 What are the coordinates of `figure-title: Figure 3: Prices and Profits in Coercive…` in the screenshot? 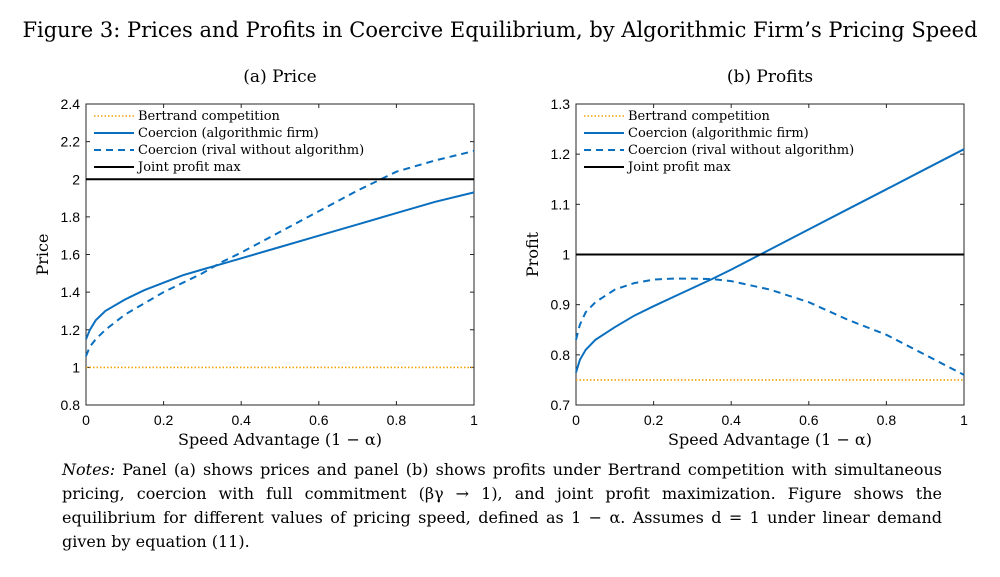 It's located at (500, 30).